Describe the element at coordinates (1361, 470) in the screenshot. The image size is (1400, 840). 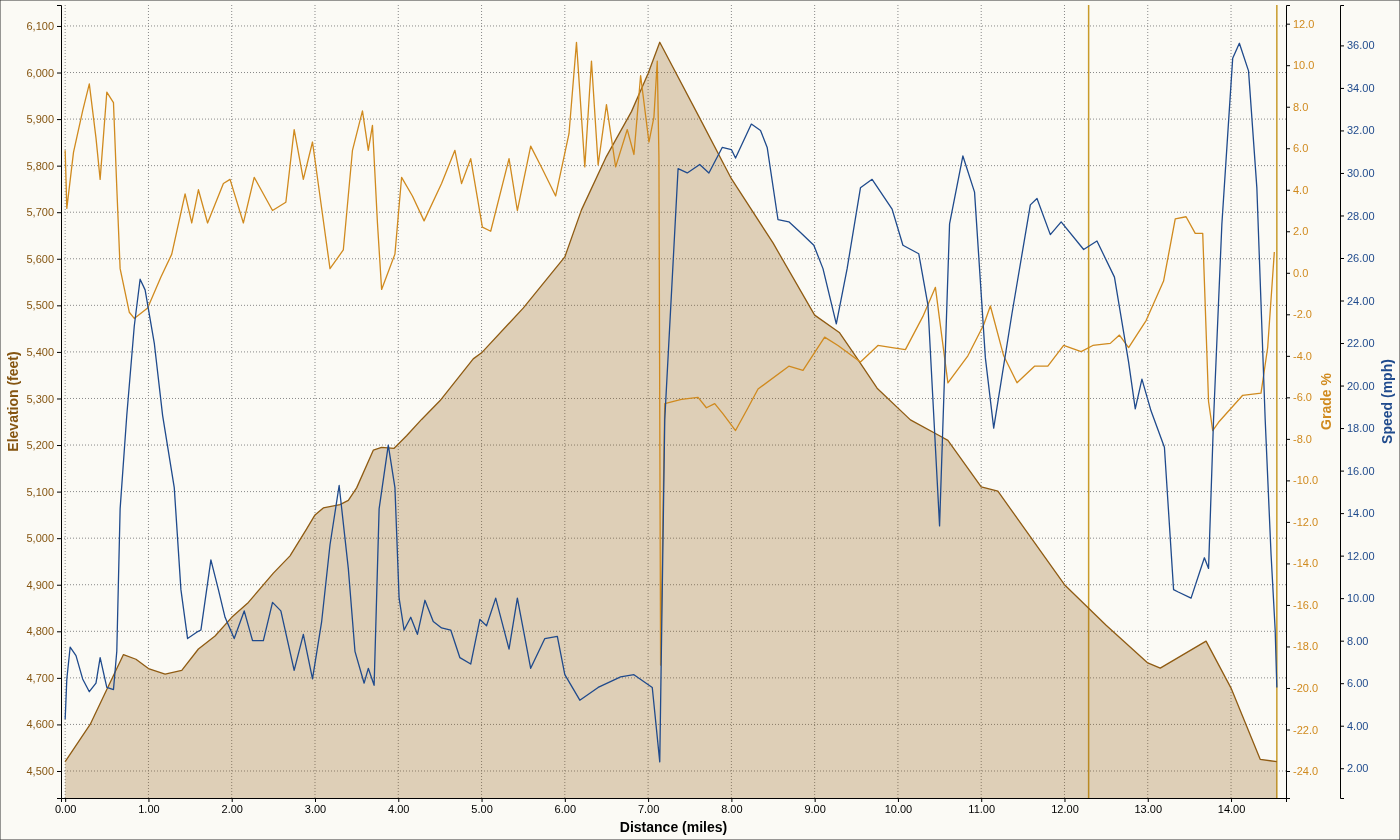
I see `y3-tick-label: 16.00` at that location.